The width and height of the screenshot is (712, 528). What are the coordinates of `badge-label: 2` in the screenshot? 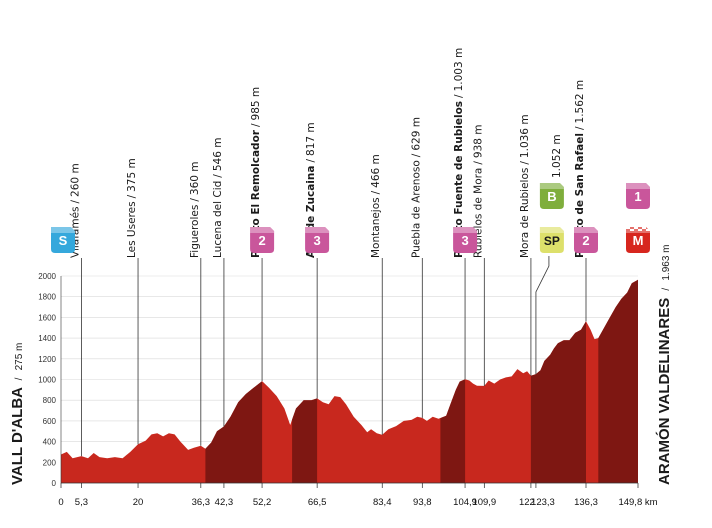 It's located at (585, 240).